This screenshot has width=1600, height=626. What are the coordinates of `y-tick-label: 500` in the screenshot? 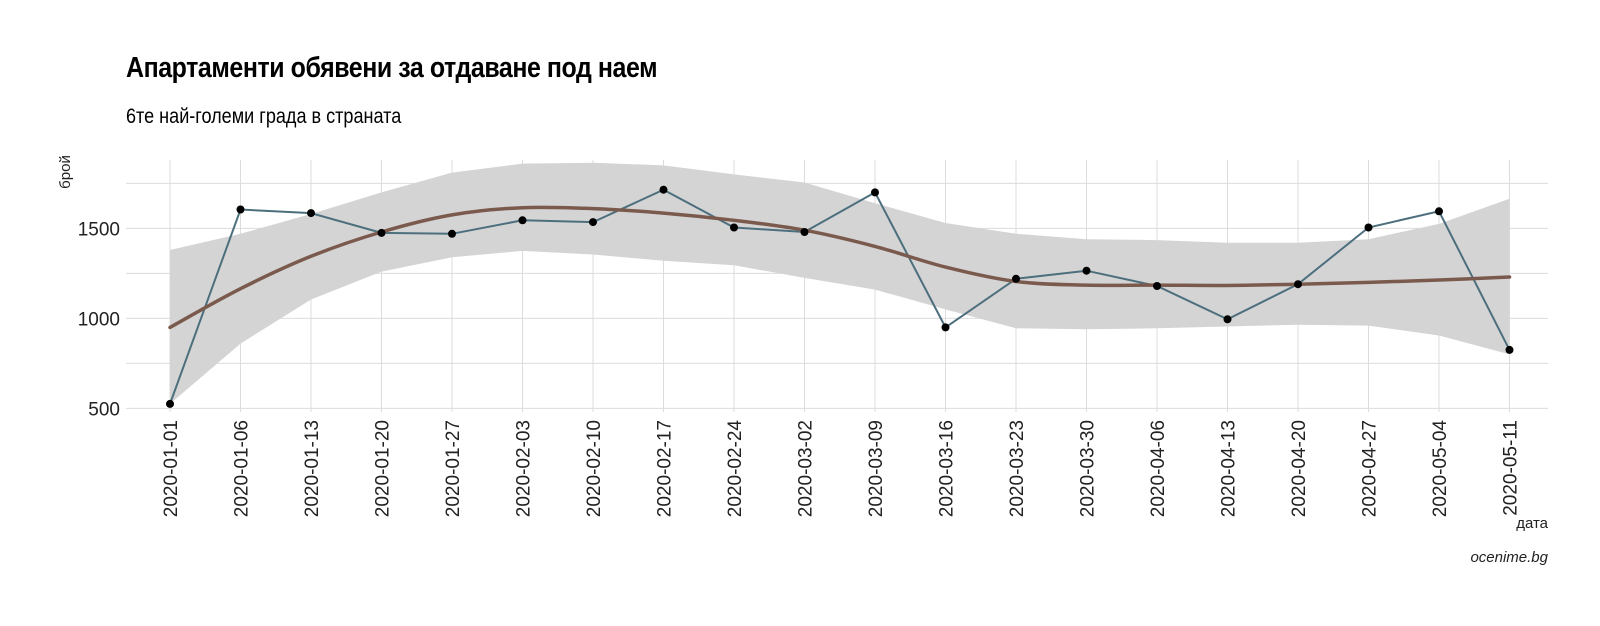 It's located at (104, 409).